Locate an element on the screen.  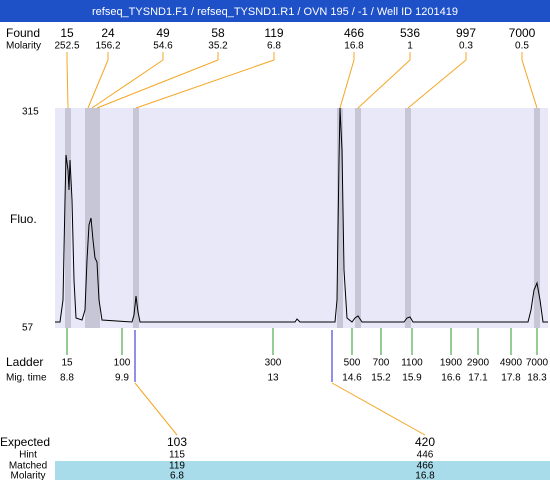
found-size: 119 is located at coordinates (273, 33).